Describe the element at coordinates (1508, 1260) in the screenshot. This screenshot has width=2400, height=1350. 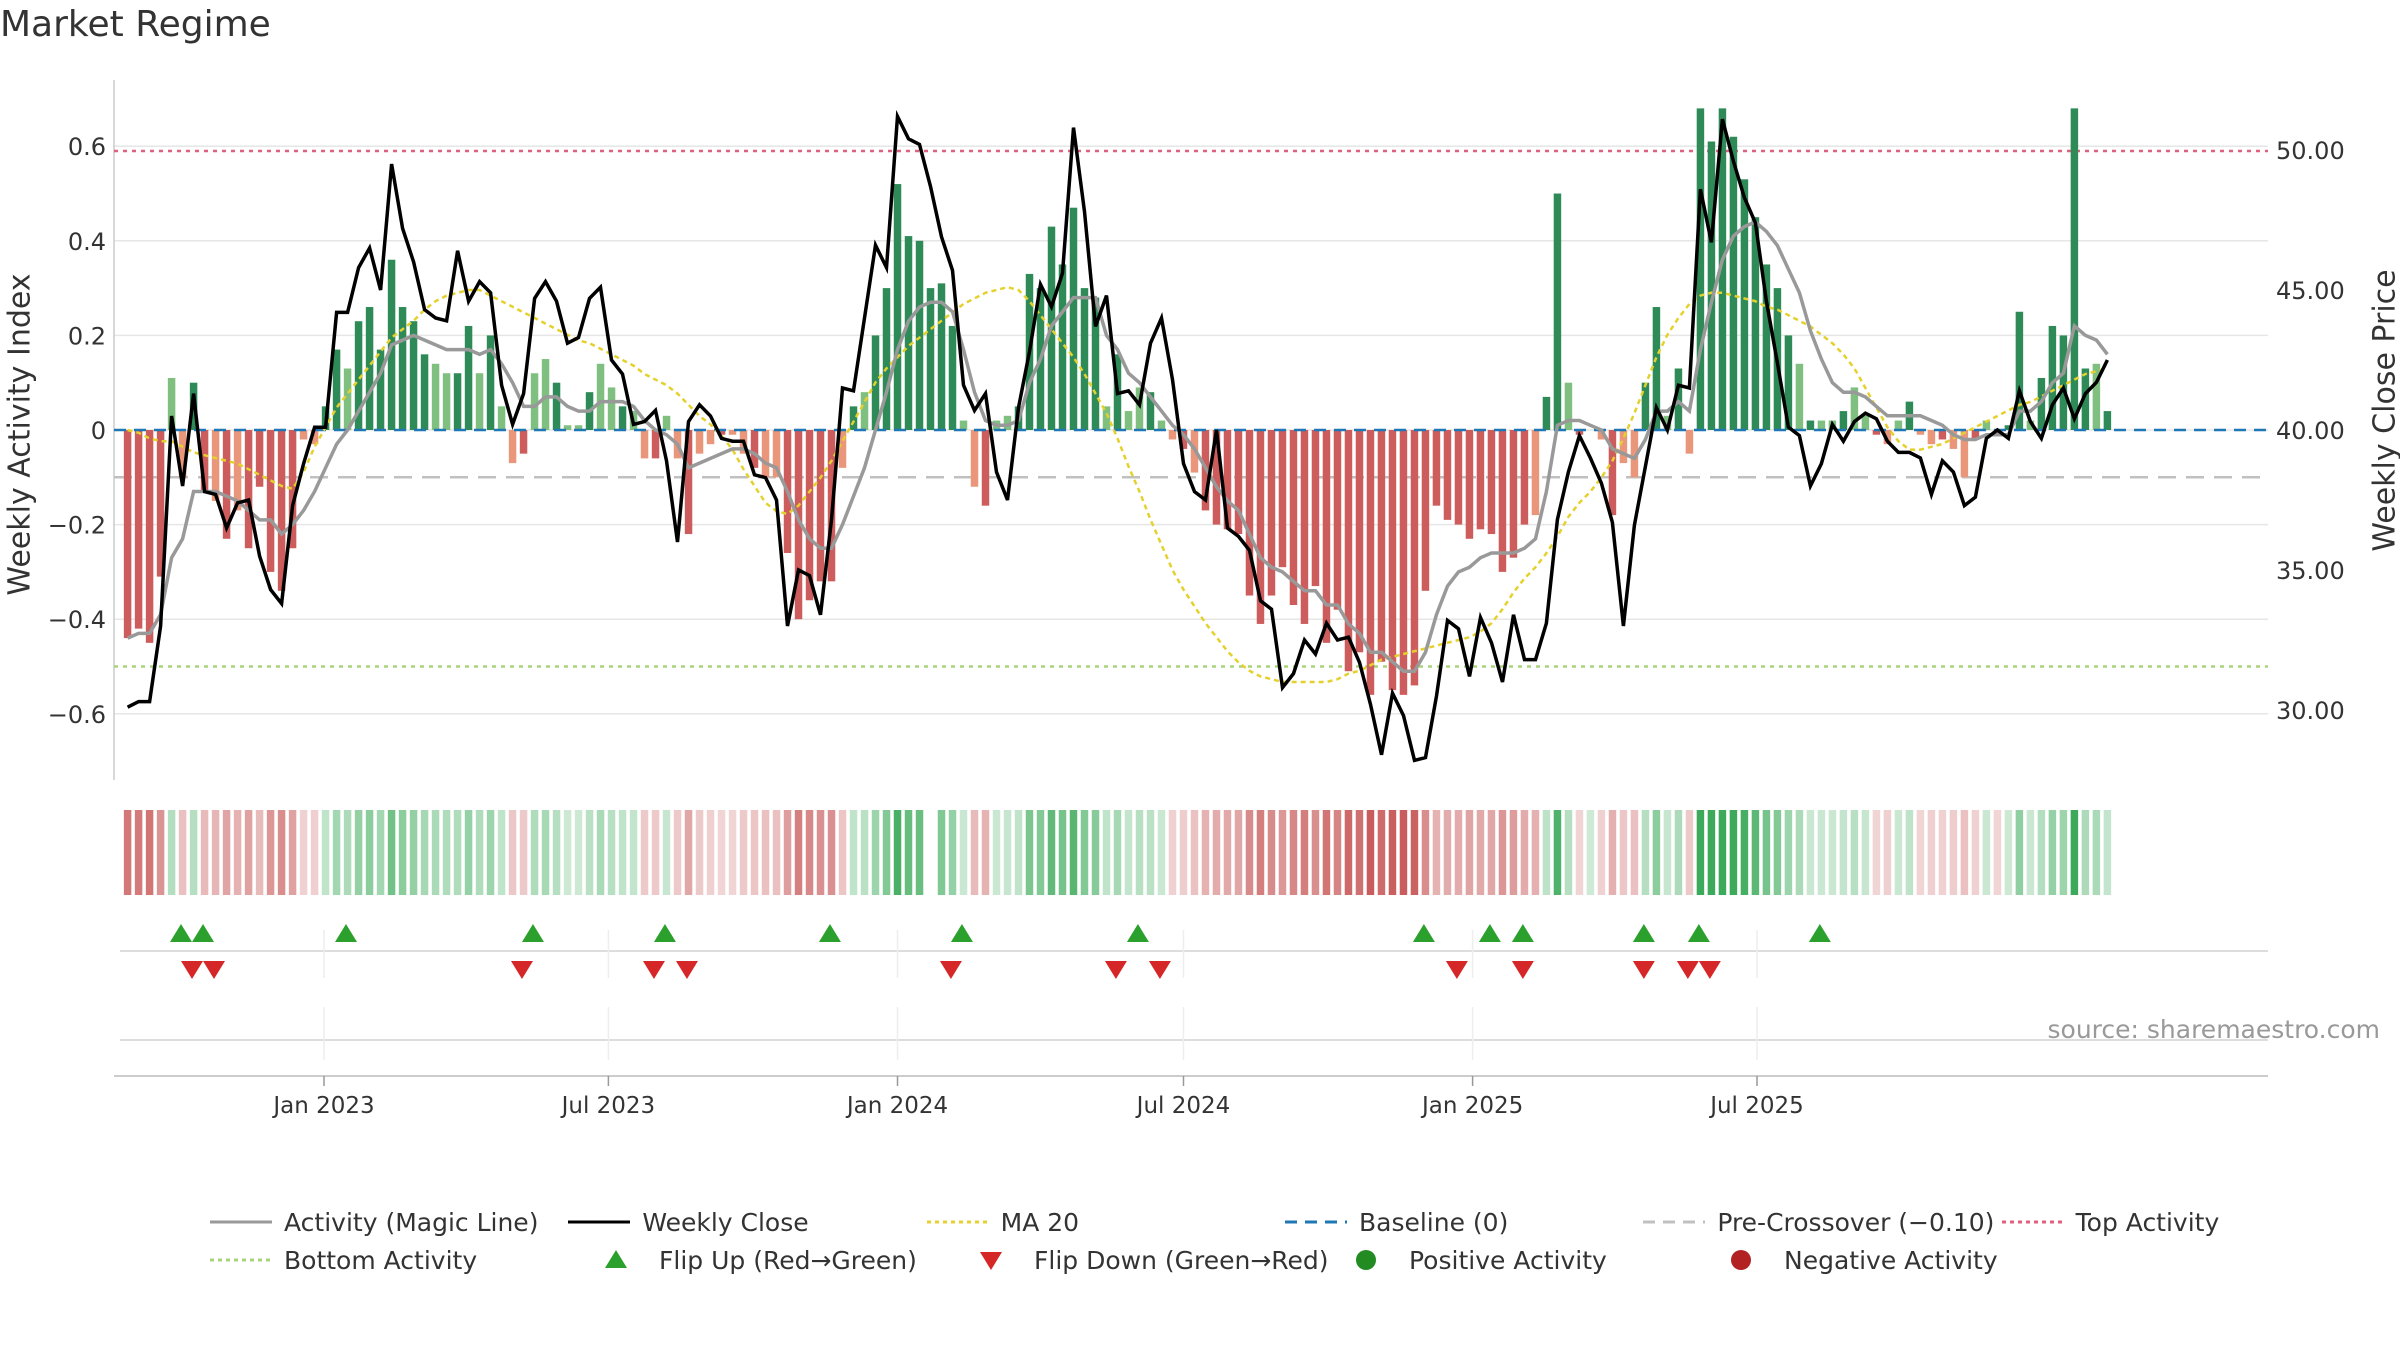
I see `legend-label: Positive Activity` at that location.